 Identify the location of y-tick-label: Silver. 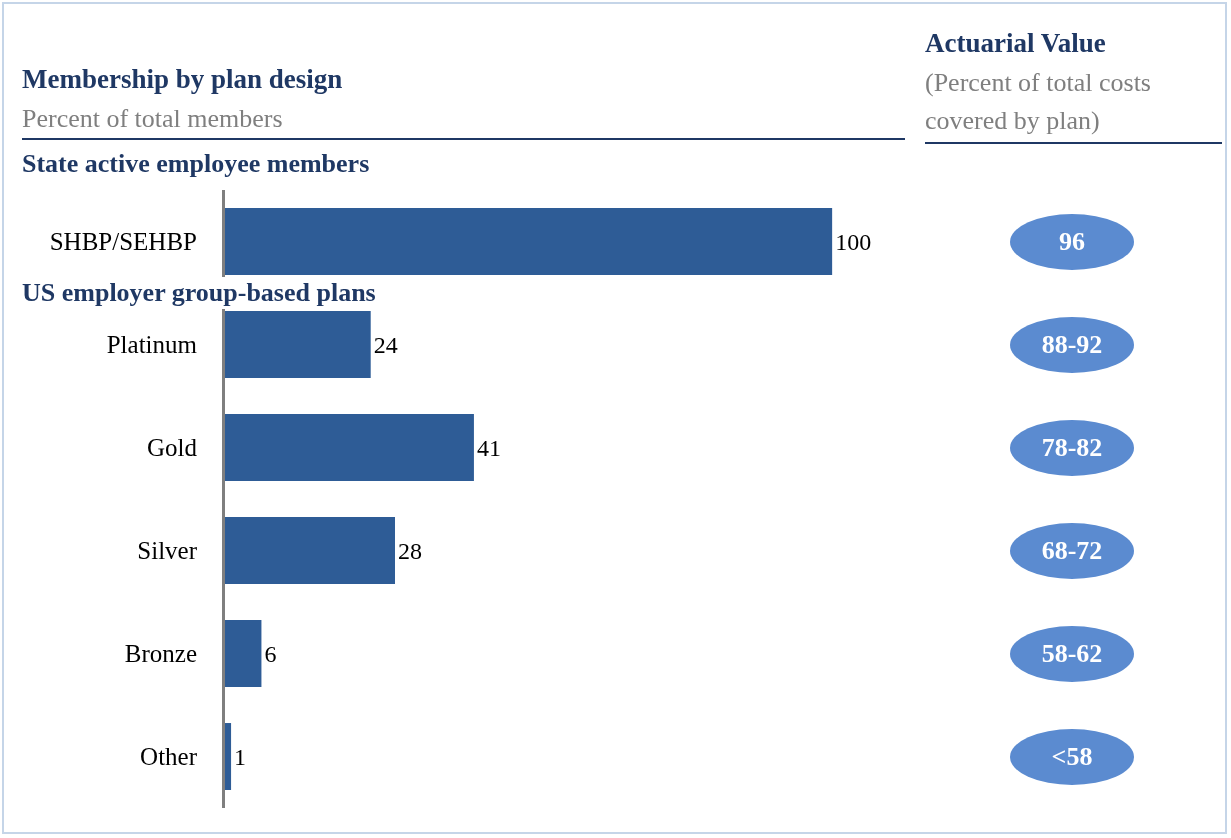
(167, 551).